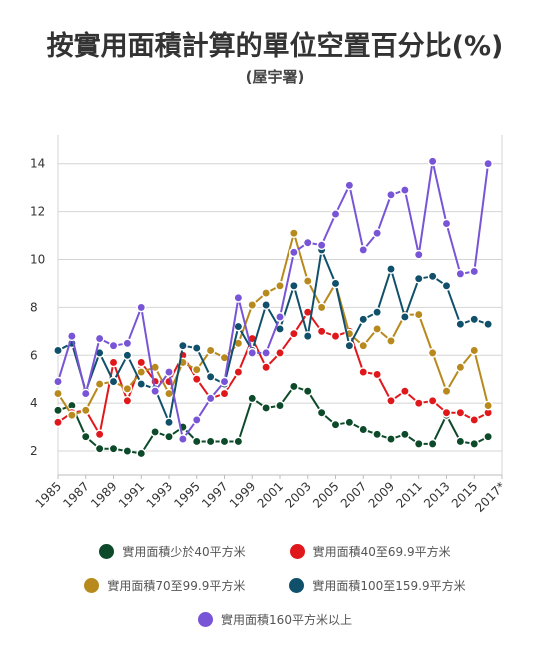 The image size is (550, 662). What do you see at coordinates (286, 620) in the screenshot?
I see `legend-label: 實用面積160平方米以上` at bounding box center [286, 620].